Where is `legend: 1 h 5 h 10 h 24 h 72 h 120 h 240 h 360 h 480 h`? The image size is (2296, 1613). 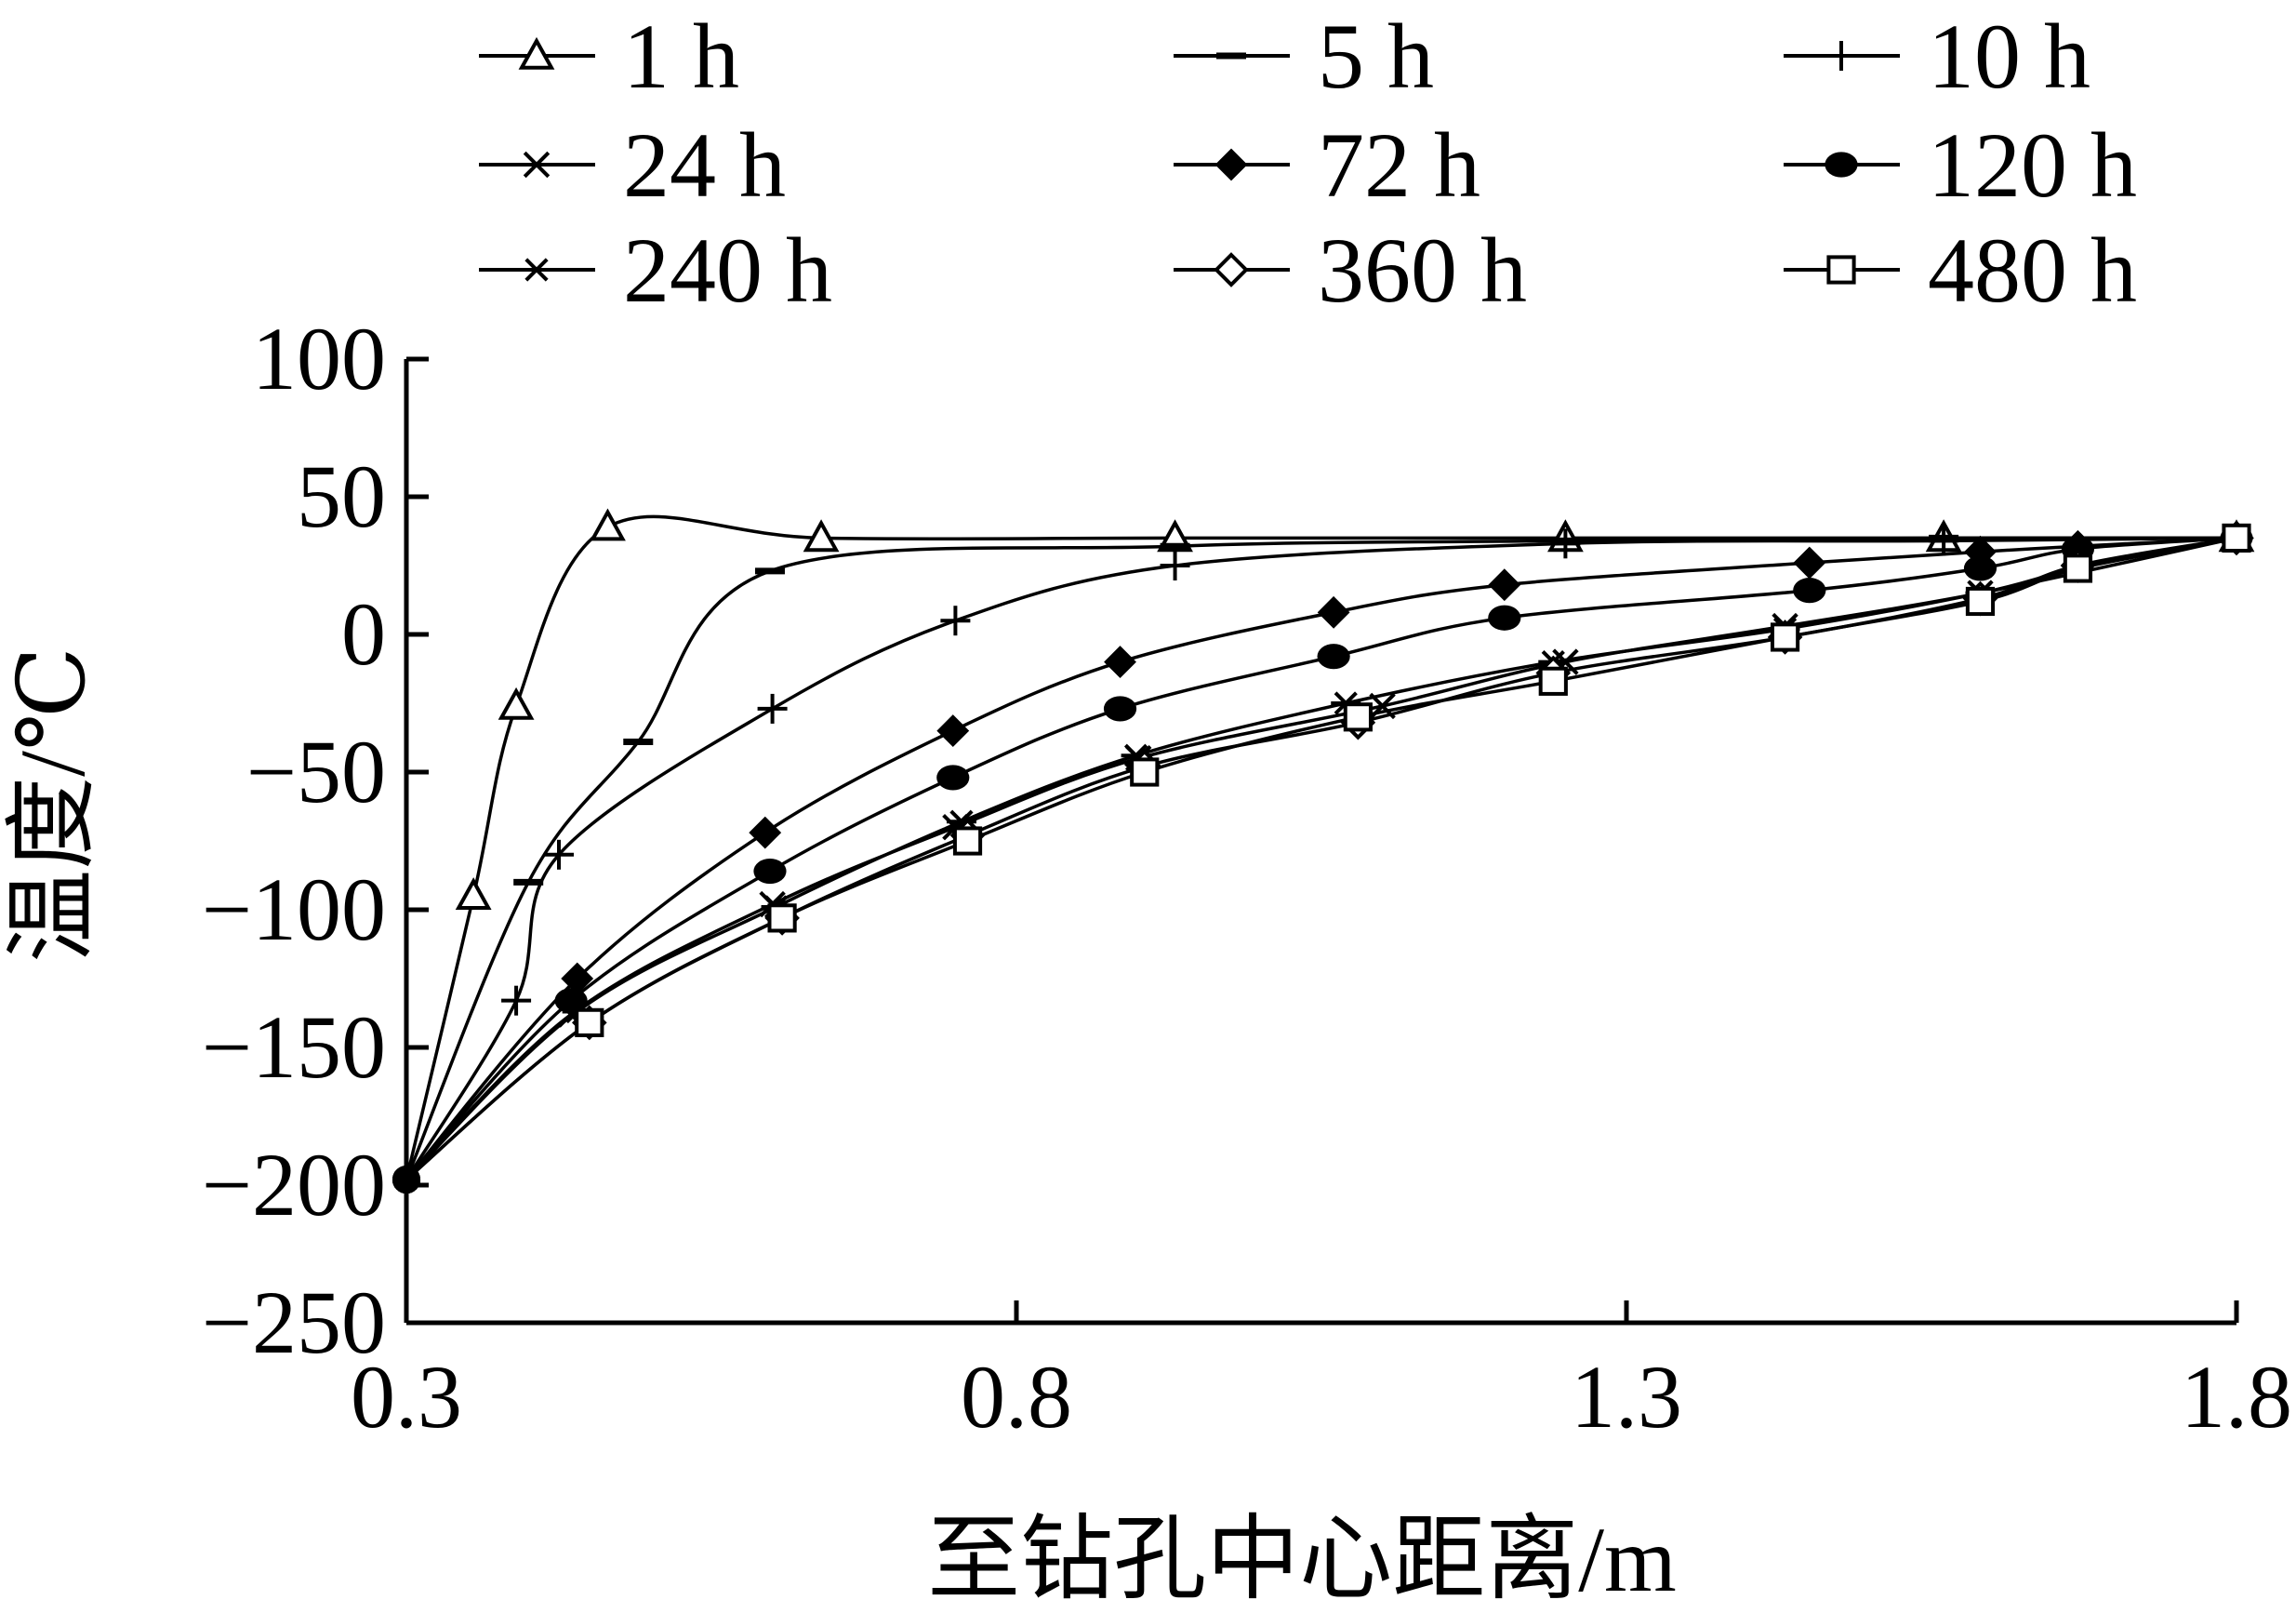
legend: 1 h 5 h 10 h 24 h 72 h 120 h 240 h 360 h 480 h is located at coordinates (1308, 163).